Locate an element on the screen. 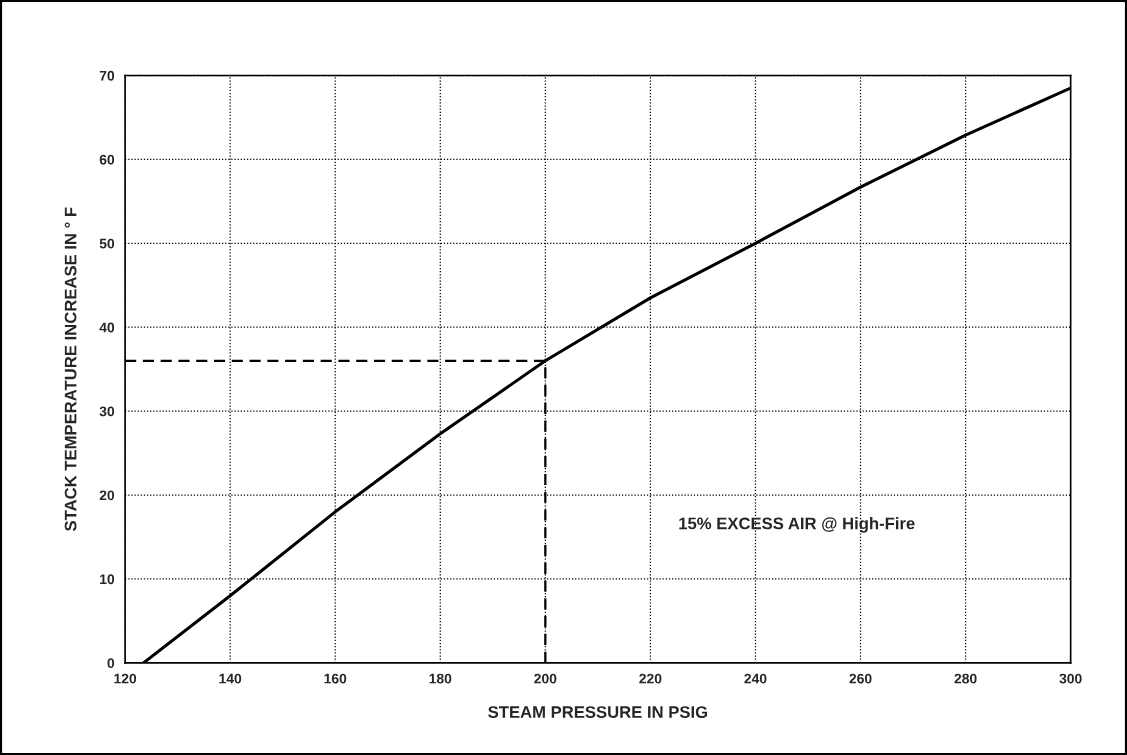  x-tick-label: 200 is located at coordinates (545, 678).